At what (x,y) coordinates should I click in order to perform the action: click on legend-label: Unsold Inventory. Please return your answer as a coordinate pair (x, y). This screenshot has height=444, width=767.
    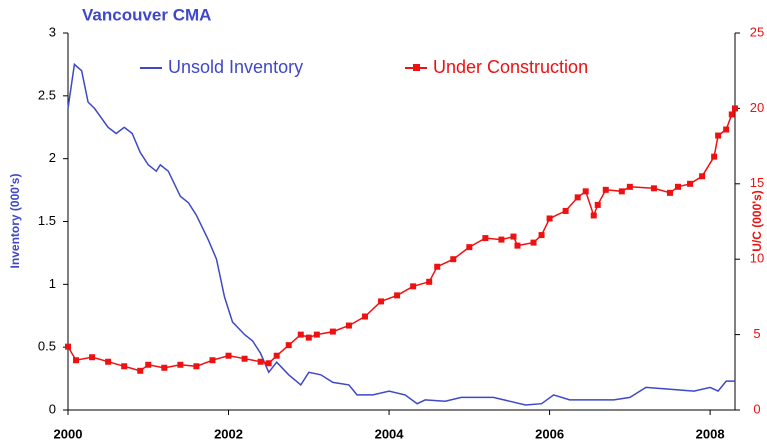
    Looking at the image, I should click on (235, 67).